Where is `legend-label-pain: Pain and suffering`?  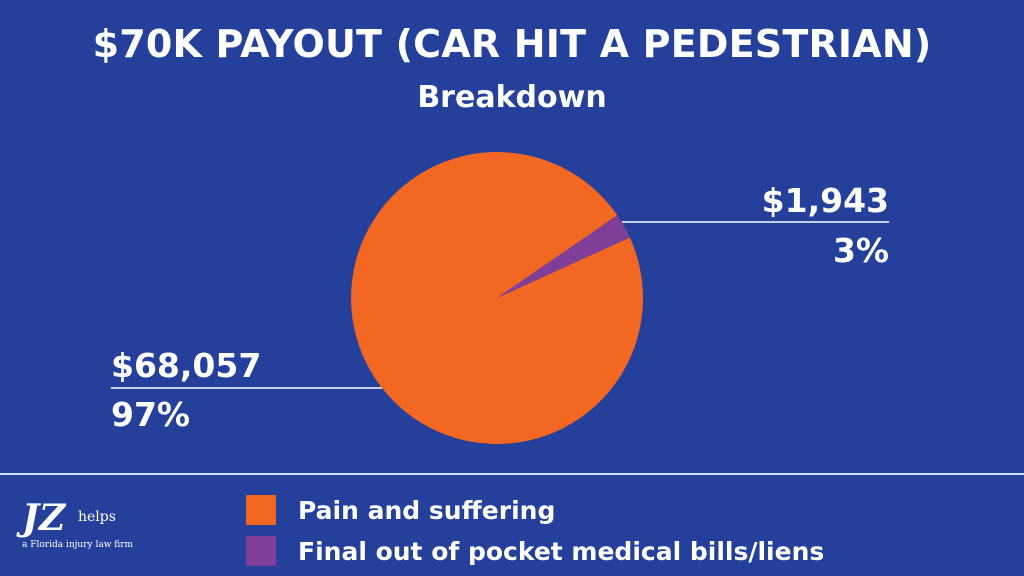
legend-label-pain: Pain and suffering is located at coordinates (427, 510).